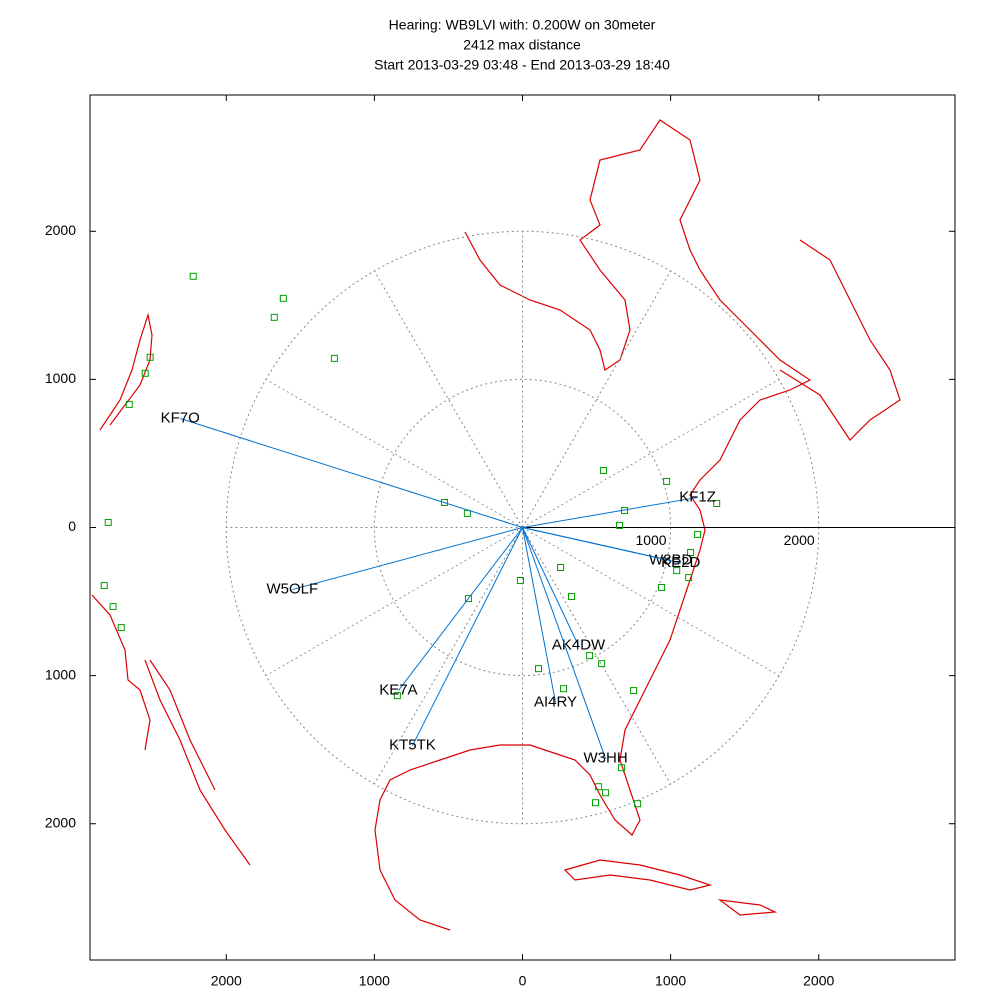 The height and width of the screenshot is (1000, 1000). Describe the element at coordinates (412, 745) in the screenshot. I see `station-label: KT5TK` at that location.